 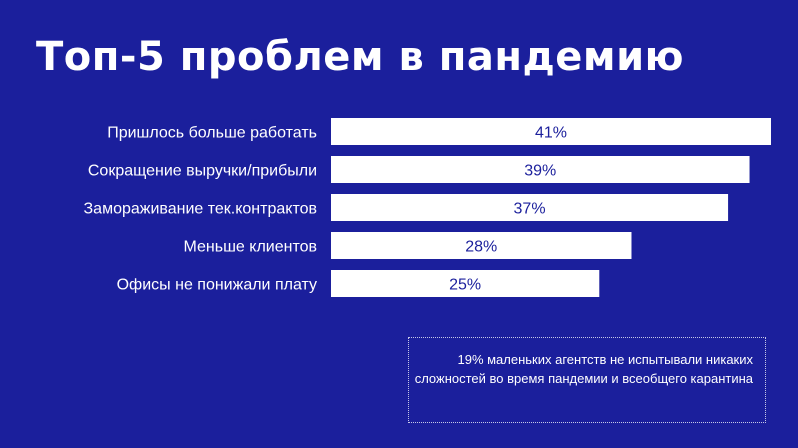 I want to click on value-label: 41%, so click(x=551, y=133).